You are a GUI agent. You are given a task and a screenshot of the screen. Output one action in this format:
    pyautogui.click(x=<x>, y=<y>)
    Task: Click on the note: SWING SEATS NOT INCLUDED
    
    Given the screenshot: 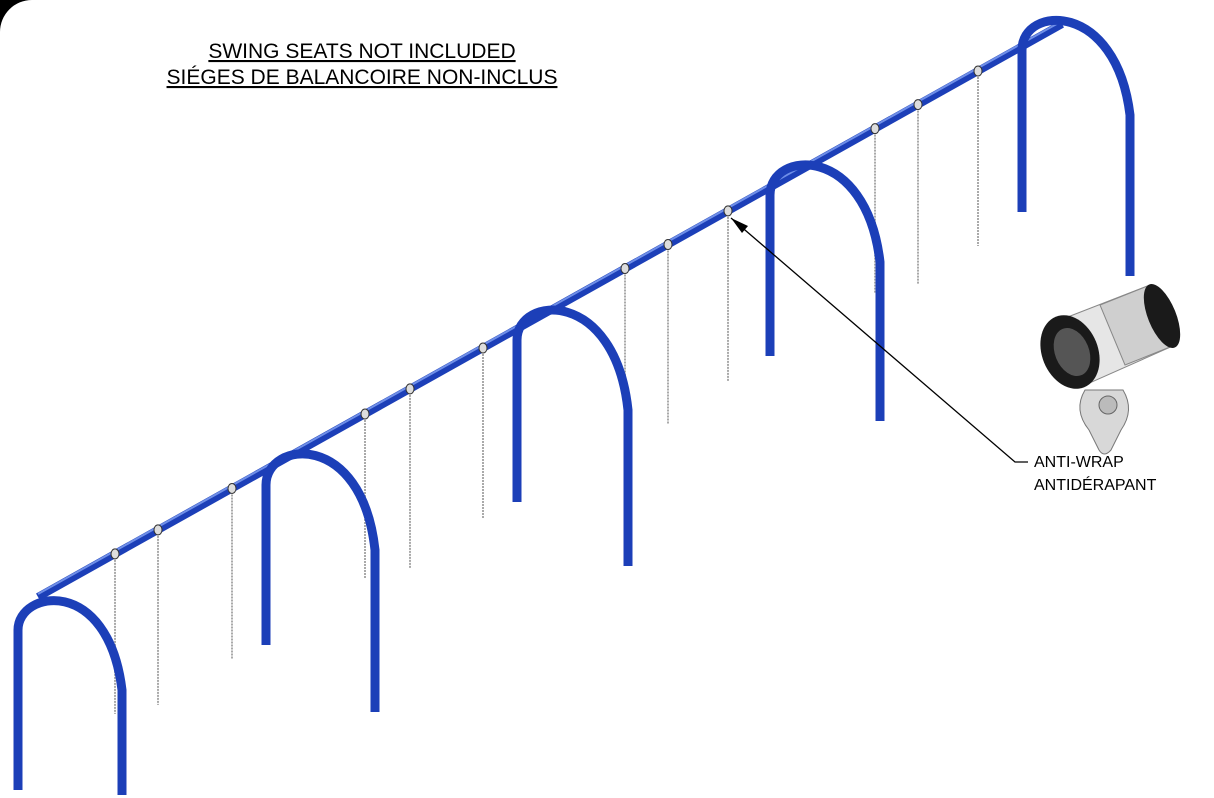 What is the action you would take?
    pyautogui.click(x=361, y=51)
    